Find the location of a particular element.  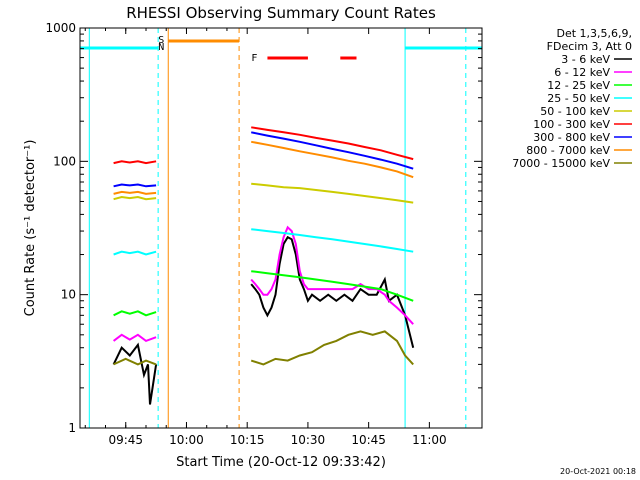

y-tick-label-1: 1 is located at coordinates (72, 428).